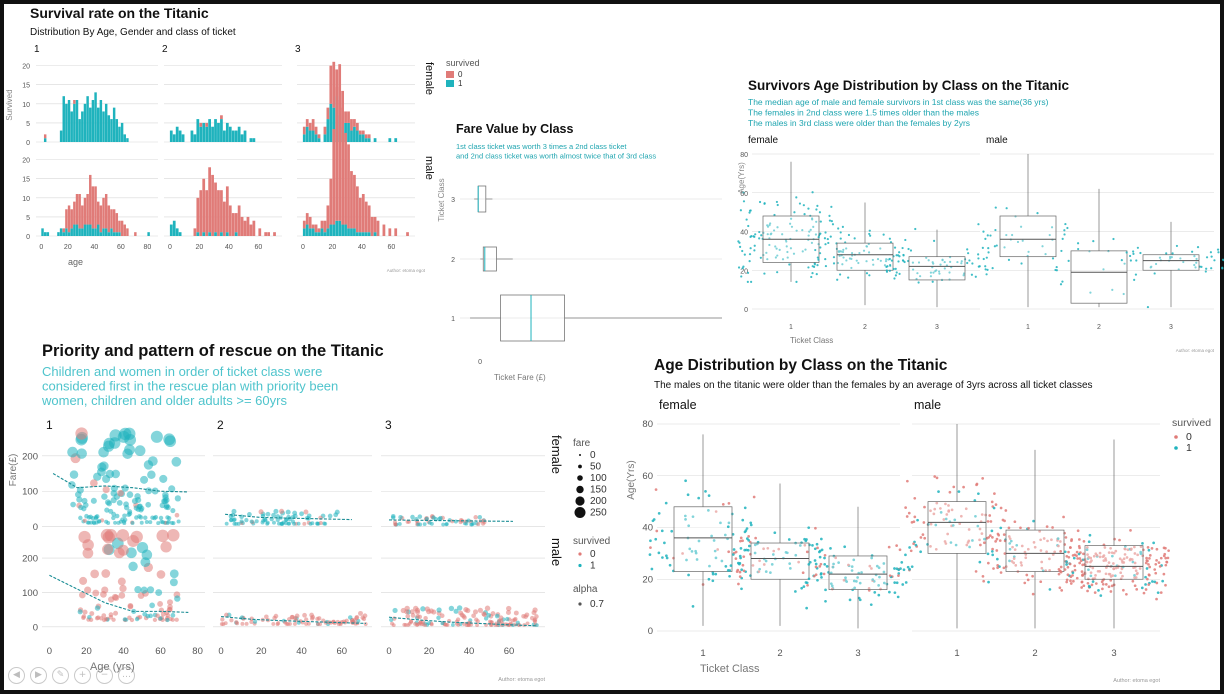 This screenshot has height=694, width=1224. I want to click on trend-line, so click(120, 483).